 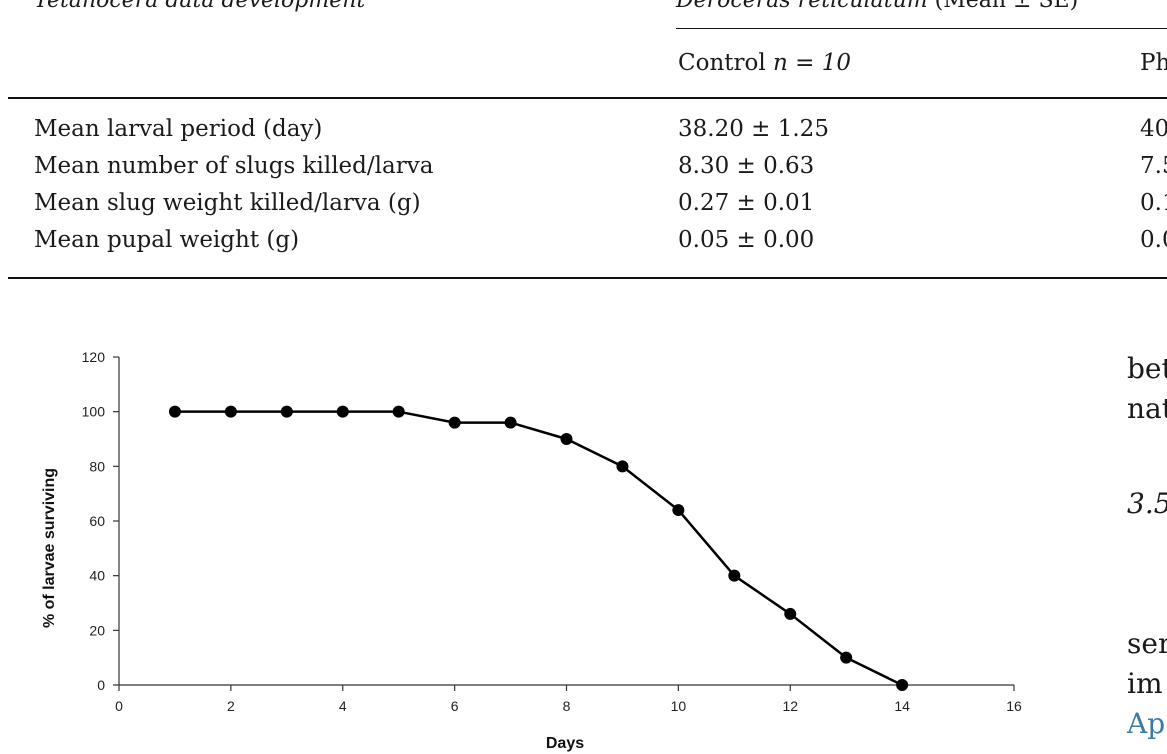 I want to click on x-tick-label: 10, so click(x=679, y=706).